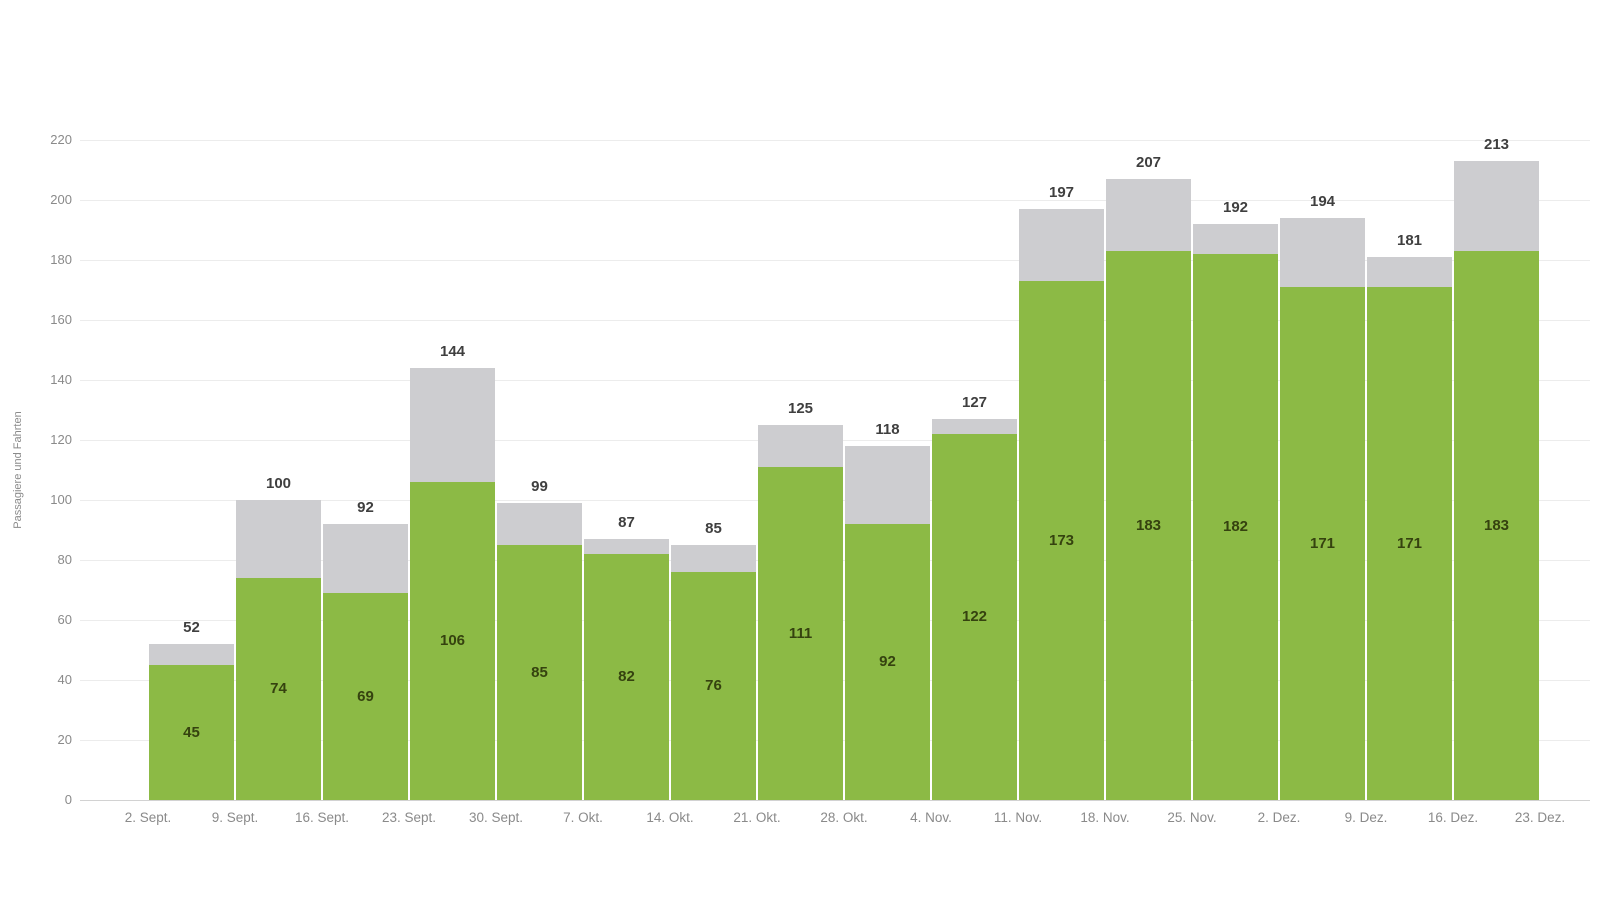 The height and width of the screenshot is (900, 1600). I want to click on x-tick-label: 2. Dez., so click(1279, 817).